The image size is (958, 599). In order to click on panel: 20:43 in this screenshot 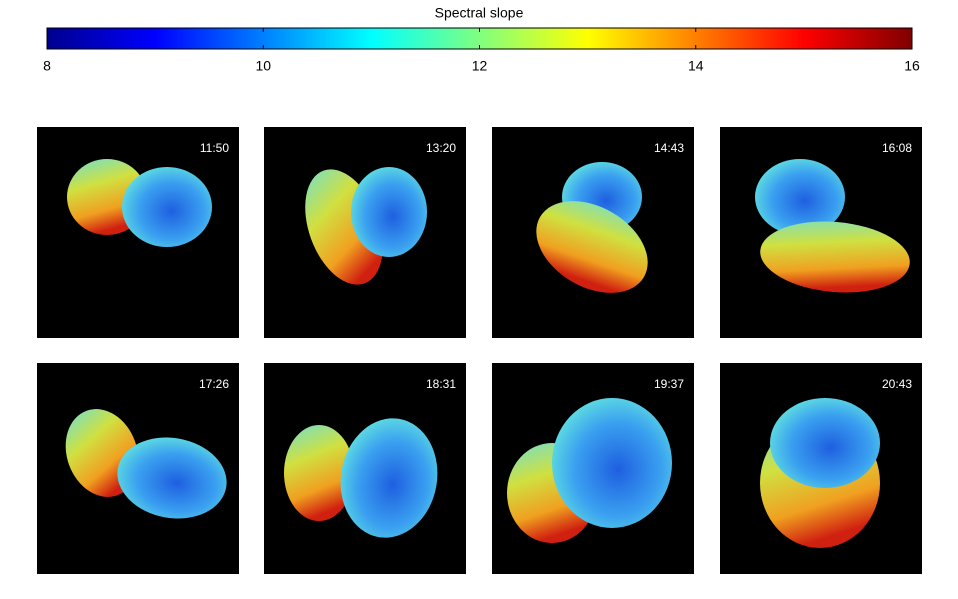, I will do `click(821, 468)`.